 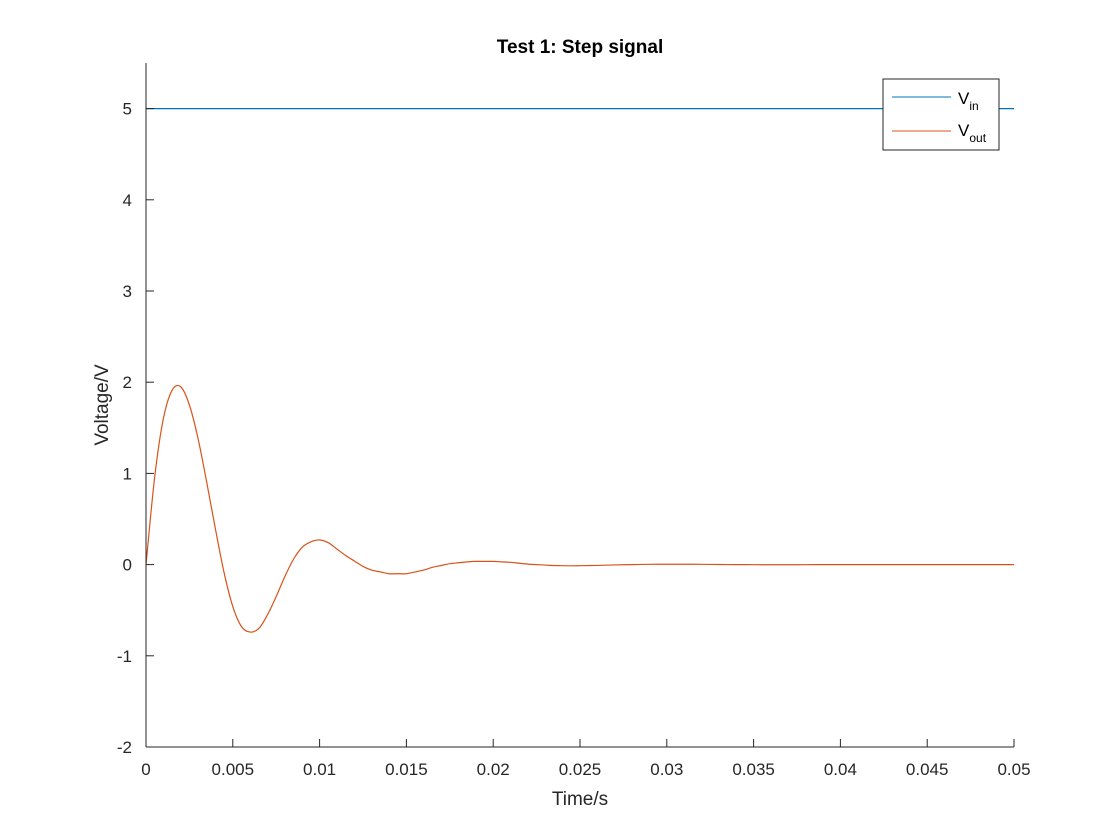 I want to click on x-axis-title: Time/s, so click(x=580, y=799).